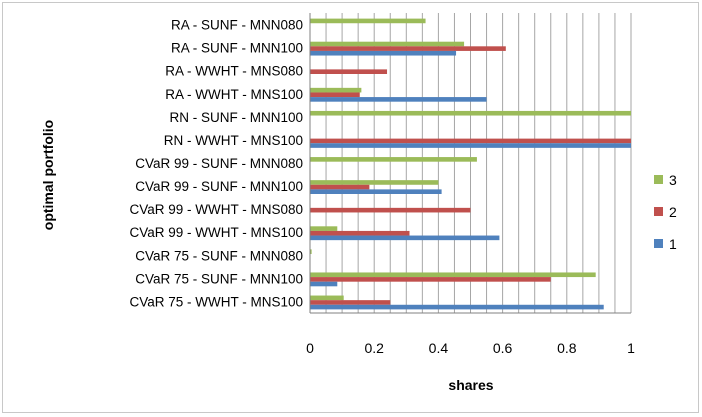 This screenshot has height=417, width=702. Describe the element at coordinates (631, 348) in the screenshot. I see `x-tick-label: 1` at that location.